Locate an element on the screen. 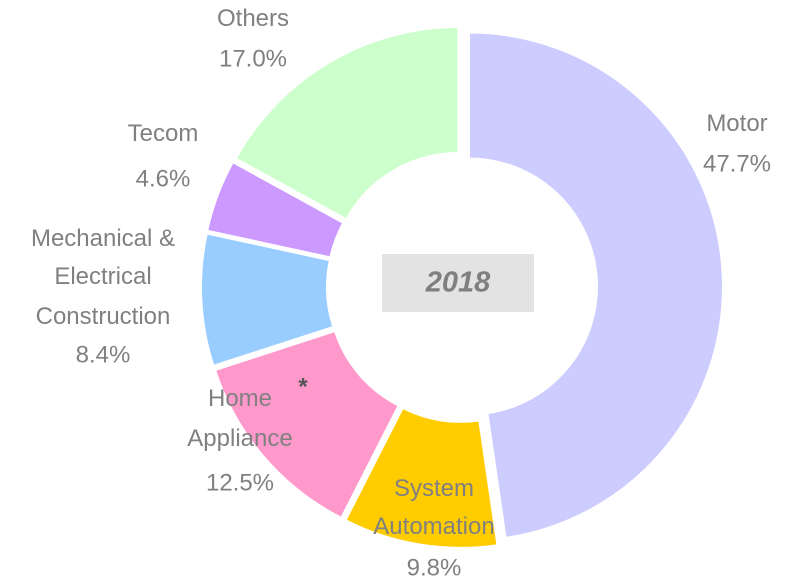 The width and height of the screenshot is (785, 584). value-label: 12.5% is located at coordinates (240, 482).